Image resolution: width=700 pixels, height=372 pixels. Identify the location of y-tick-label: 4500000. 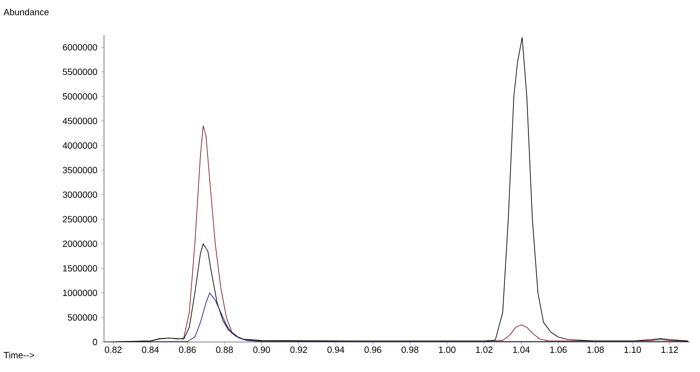
(80, 121).